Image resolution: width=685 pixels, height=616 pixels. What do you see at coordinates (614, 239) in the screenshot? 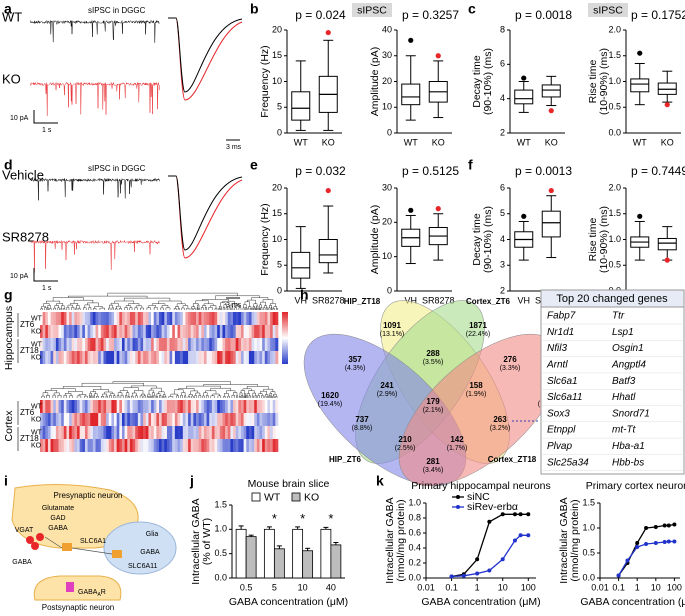
I see `y-tick-label: 1.0` at bounding box center [614, 239].